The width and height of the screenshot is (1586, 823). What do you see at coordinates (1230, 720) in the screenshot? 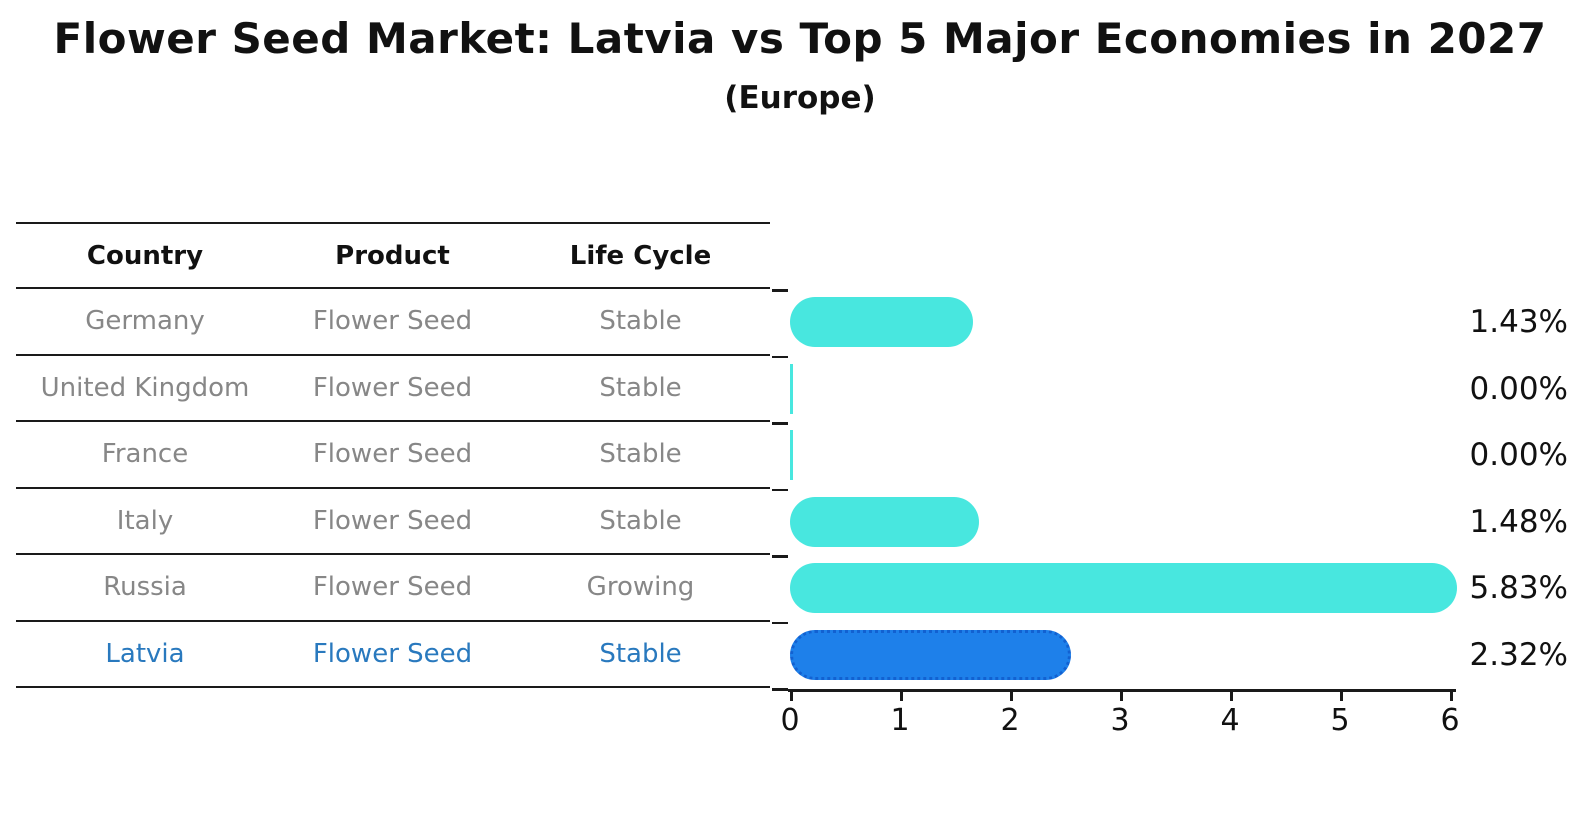
I see `x-tick-label: 4` at bounding box center [1230, 720].